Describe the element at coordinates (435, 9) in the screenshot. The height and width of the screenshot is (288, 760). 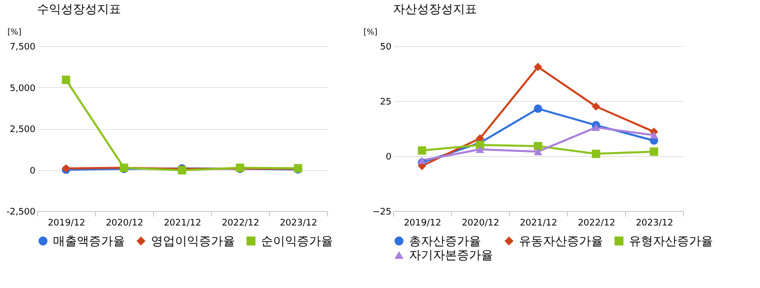
I see `chart-title: 자산성장성지표` at that location.